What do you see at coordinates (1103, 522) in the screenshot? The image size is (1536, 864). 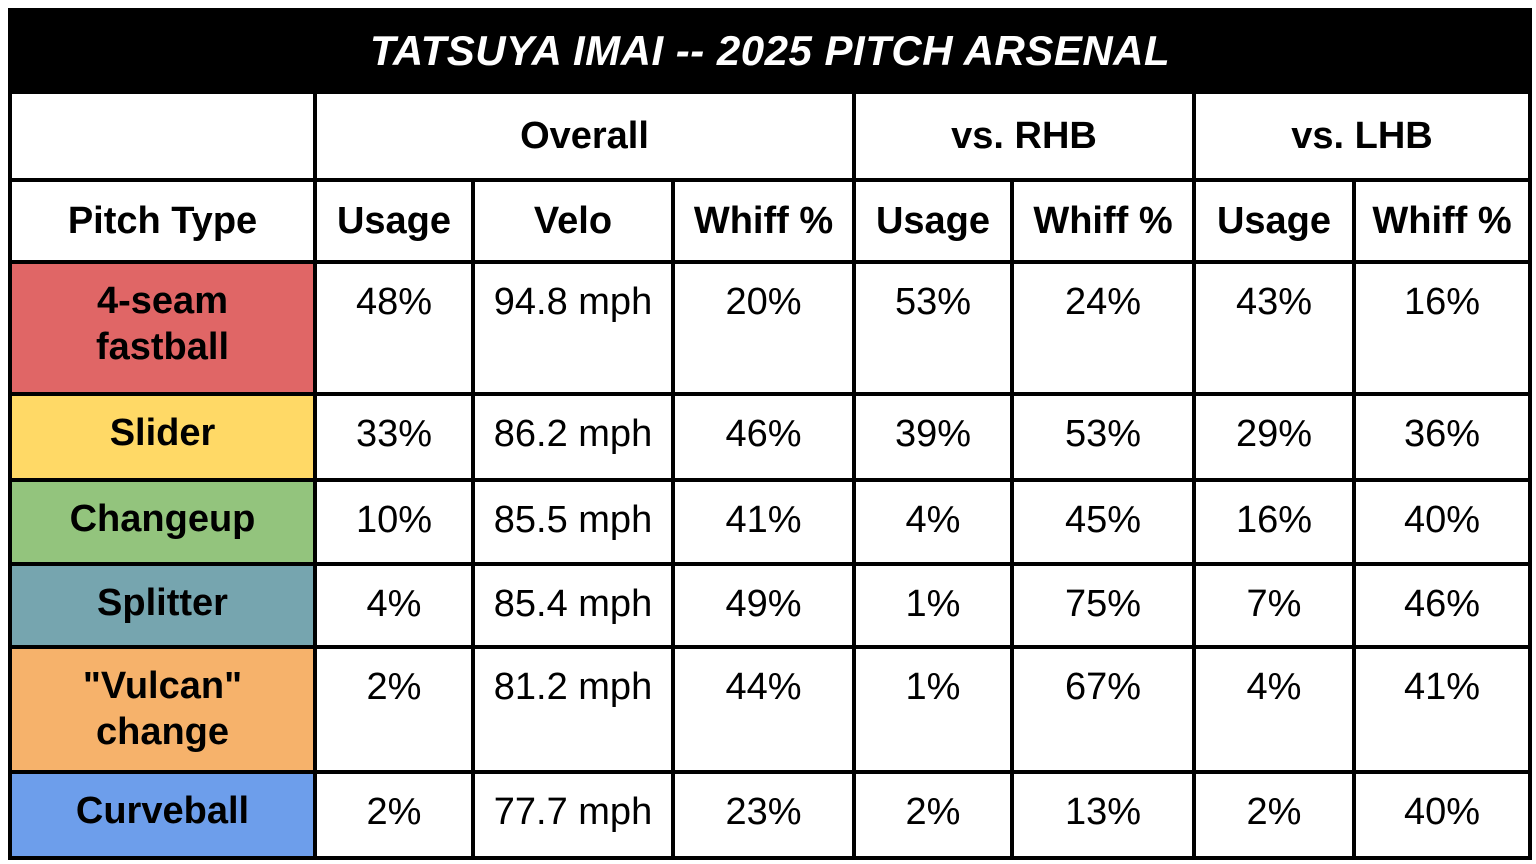 I see `stat-cell: 45%` at bounding box center [1103, 522].